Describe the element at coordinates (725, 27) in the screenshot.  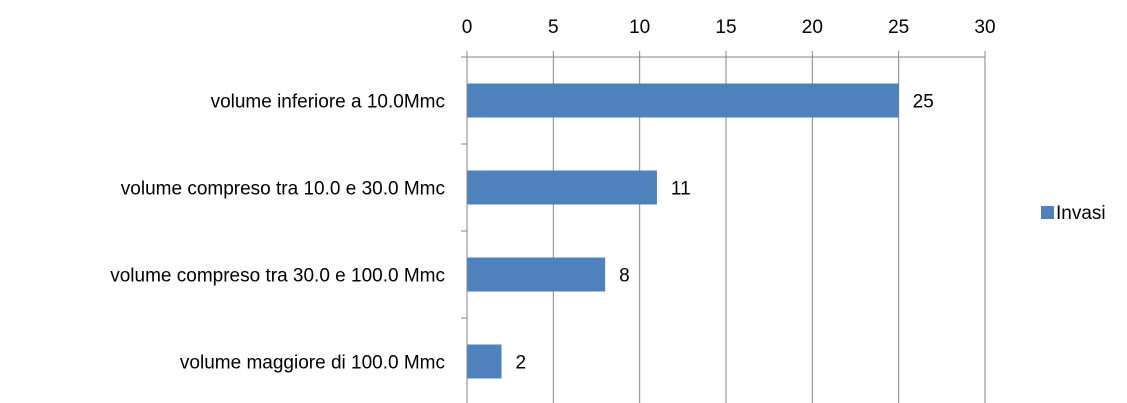
I see `x-tick-label-15: 15` at that location.